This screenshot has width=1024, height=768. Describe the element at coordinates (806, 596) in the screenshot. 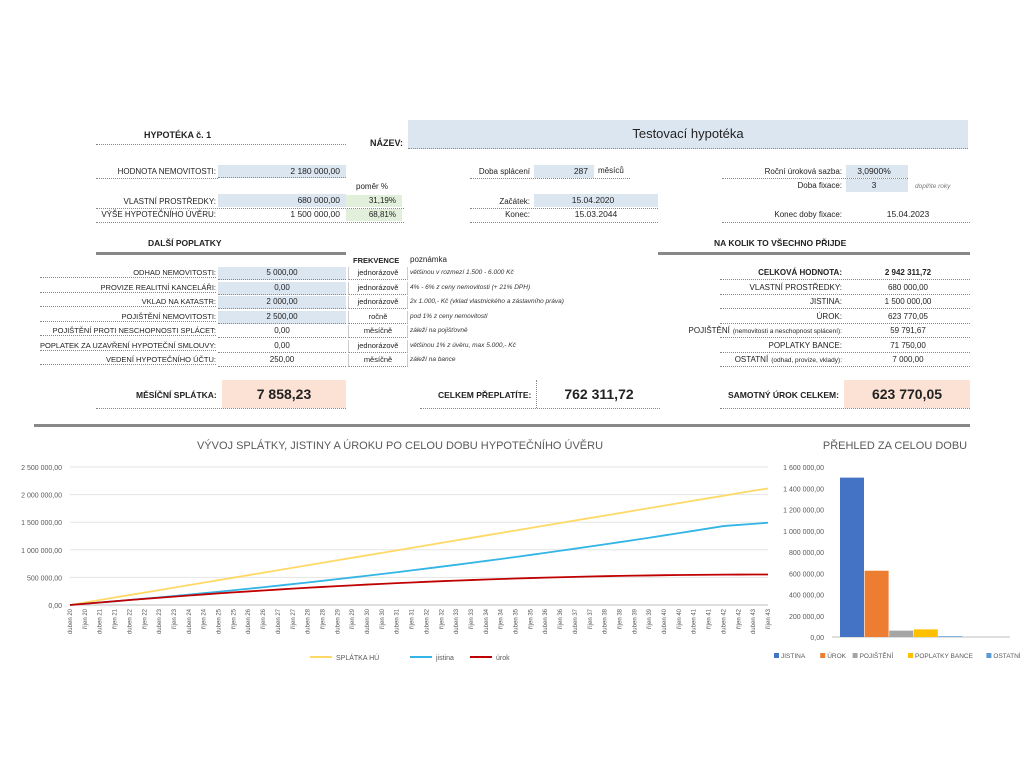

I see `y-tick-label: 400 000,00` at that location.